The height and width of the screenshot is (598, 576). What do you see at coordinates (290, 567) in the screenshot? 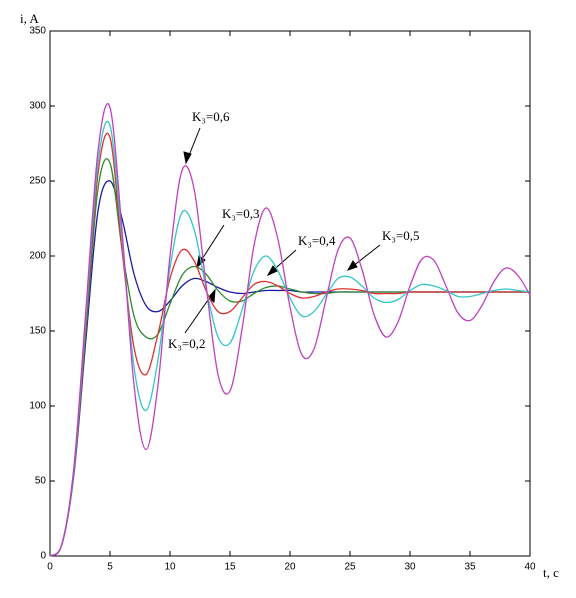
I see `x-tick-label: 20` at bounding box center [290, 567].